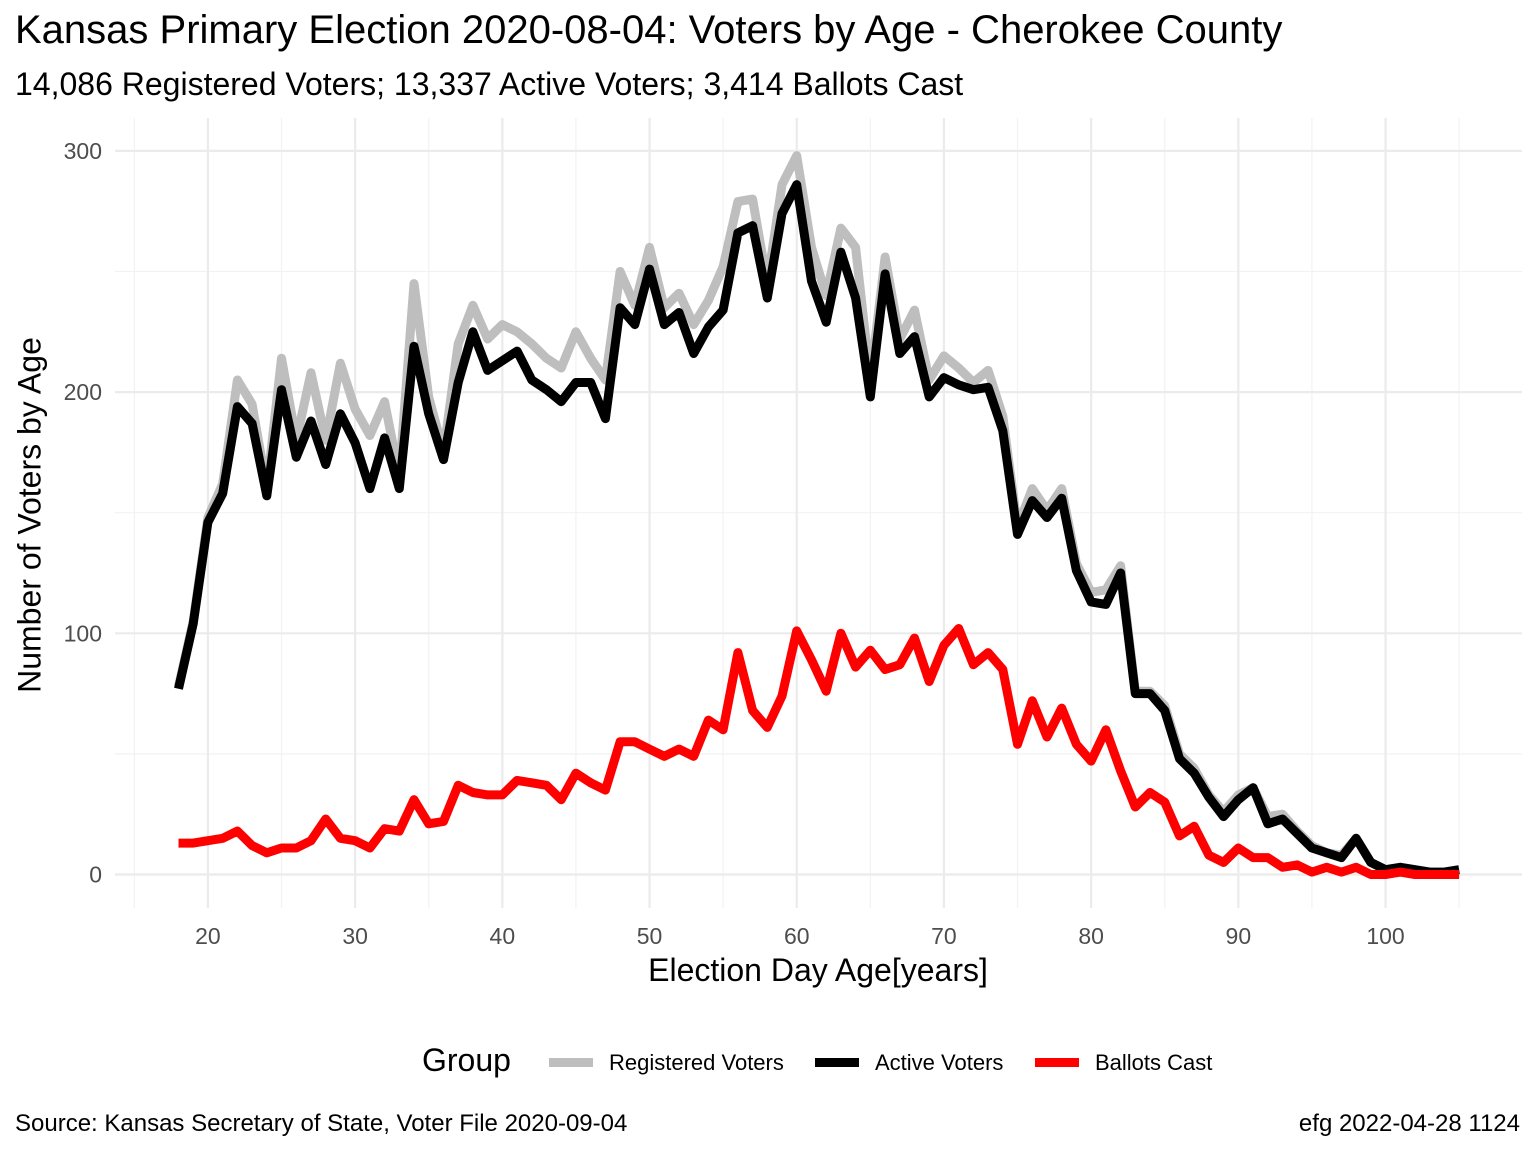  Describe the element at coordinates (83, 633) in the screenshot. I see `y-tick-label: 100` at that location.